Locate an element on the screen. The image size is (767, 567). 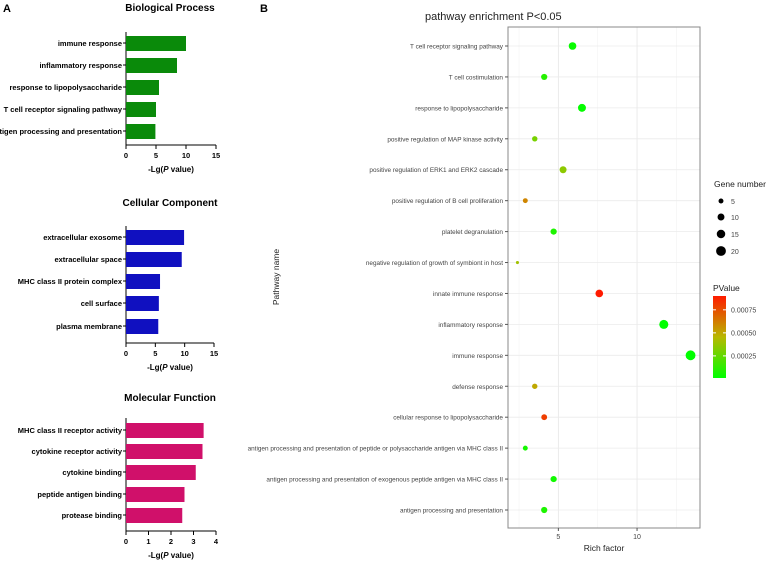
chart-title: Biological Process is located at coordinates (170, 8).